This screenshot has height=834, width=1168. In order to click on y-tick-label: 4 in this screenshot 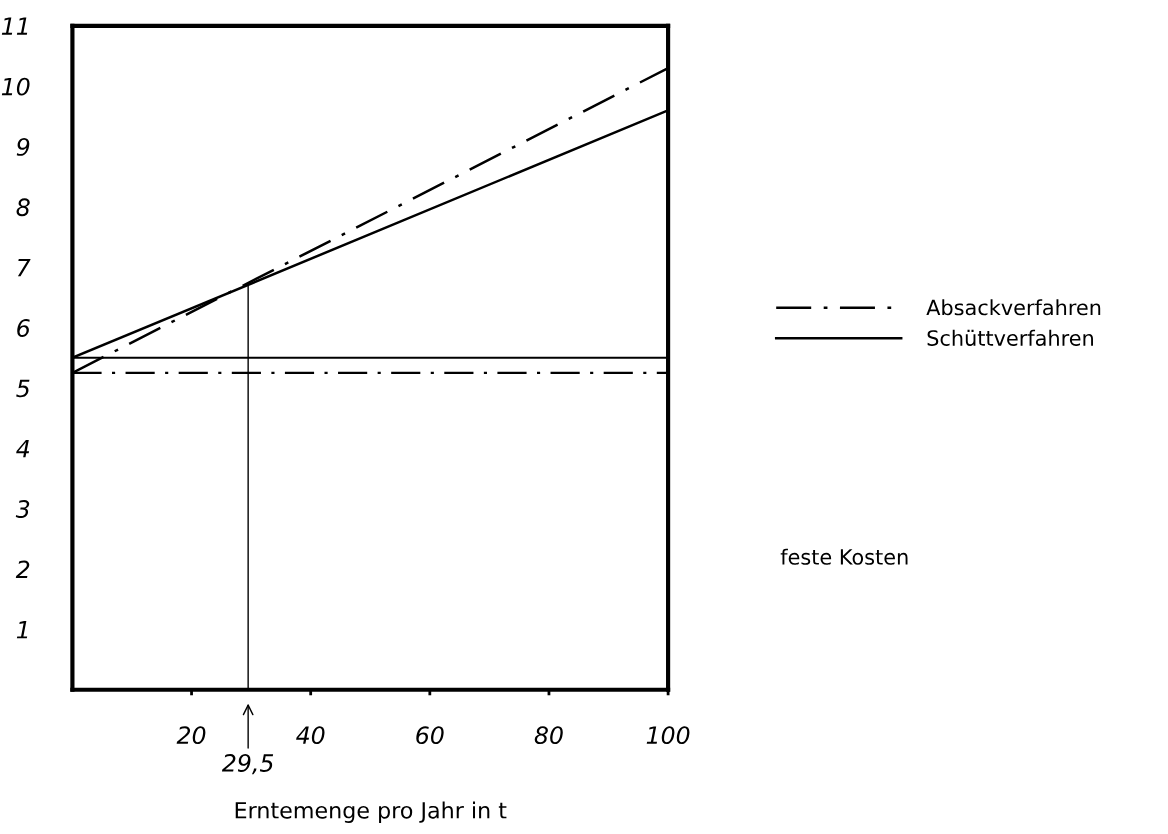, I will do `click(23, 449)`.